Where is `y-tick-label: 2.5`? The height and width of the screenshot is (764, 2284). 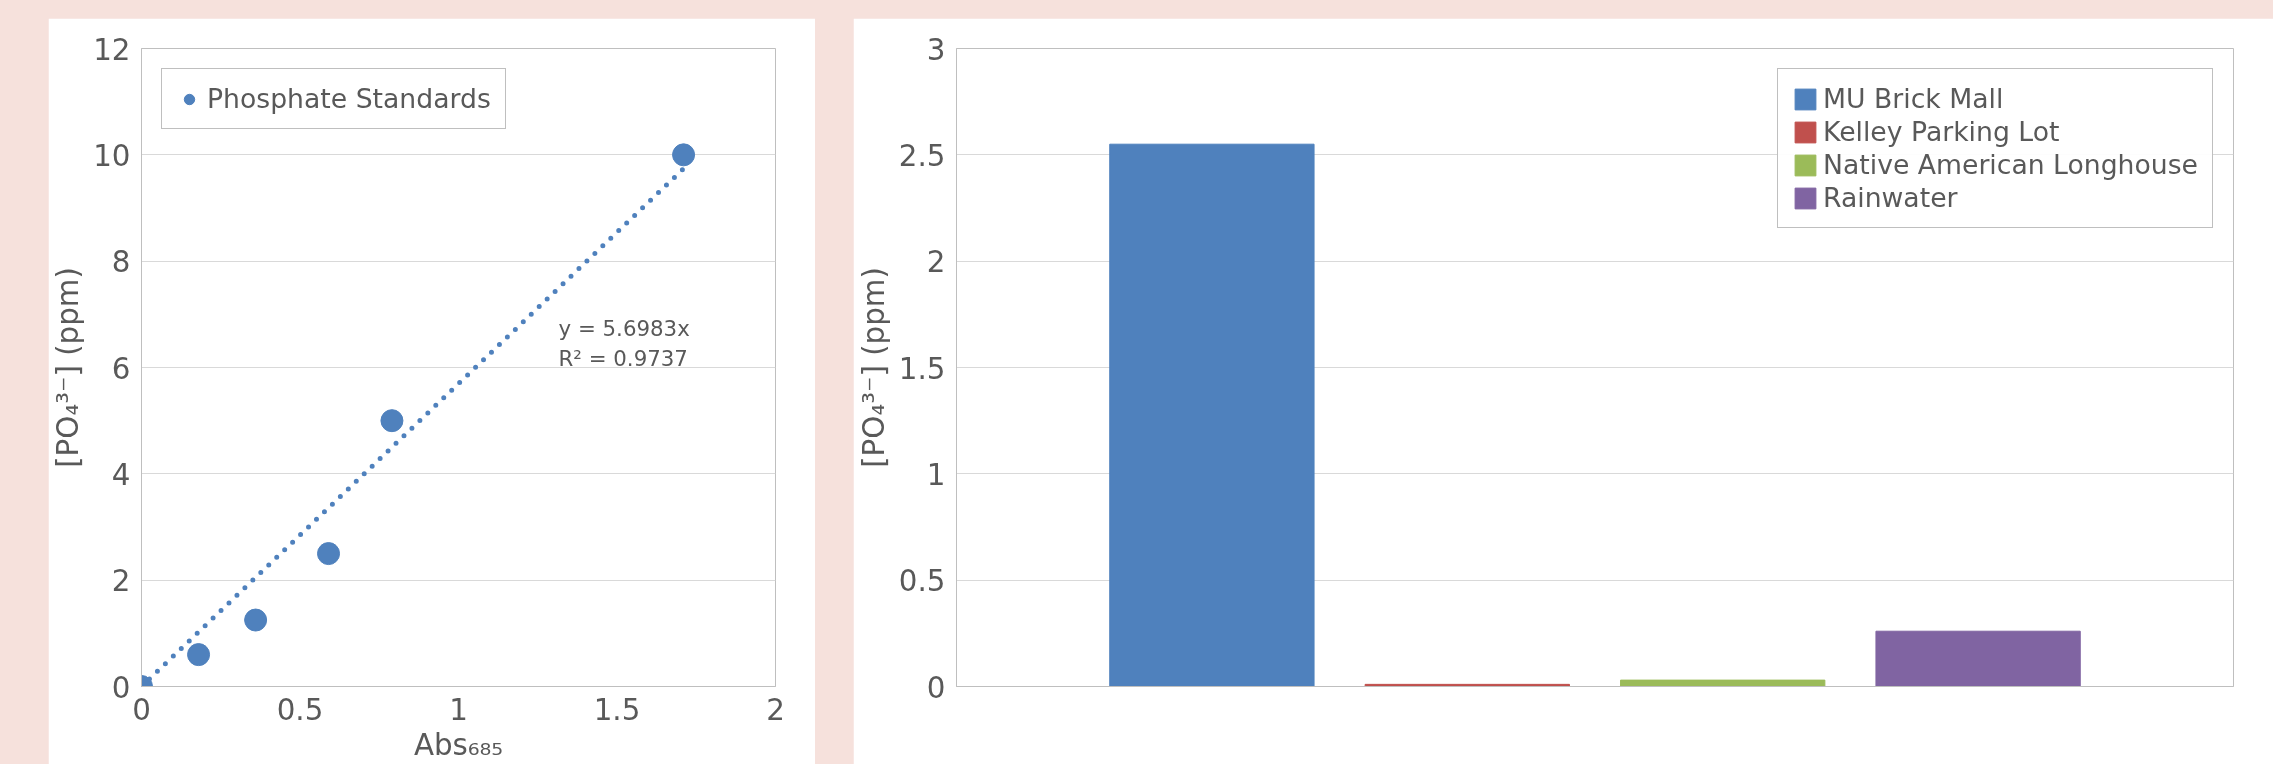 y-tick-label: 2.5 is located at coordinates (922, 155).